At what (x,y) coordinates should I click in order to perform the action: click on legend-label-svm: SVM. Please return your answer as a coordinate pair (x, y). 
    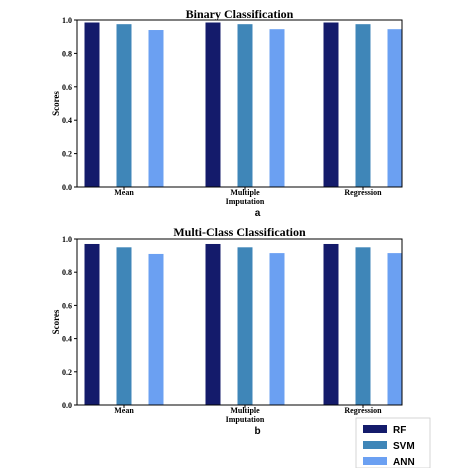
    Looking at the image, I should click on (404, 446).